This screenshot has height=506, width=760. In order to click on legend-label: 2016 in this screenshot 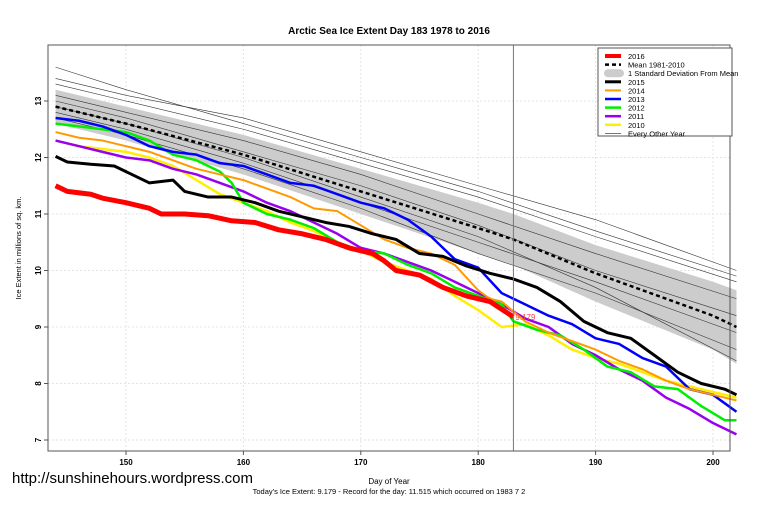, I will do `click(636, 56)`.